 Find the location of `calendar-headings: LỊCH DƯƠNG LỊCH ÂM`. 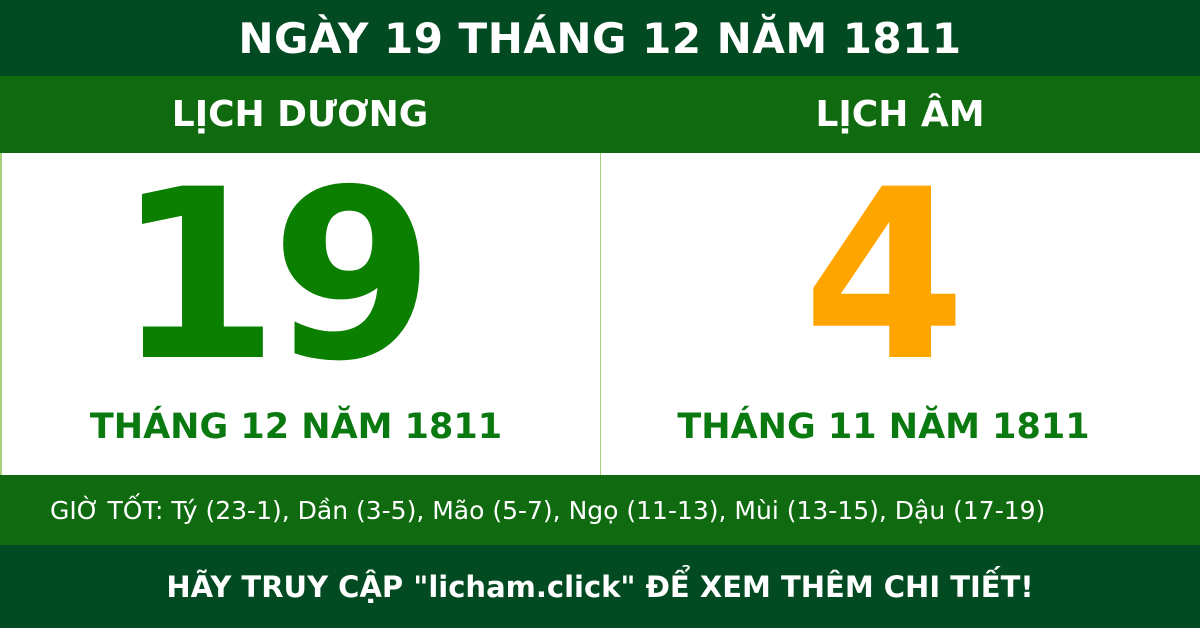

calendar-headings: LỊCH DƯƠNG LỊCH ÂM is located at coordinates (600, 114).